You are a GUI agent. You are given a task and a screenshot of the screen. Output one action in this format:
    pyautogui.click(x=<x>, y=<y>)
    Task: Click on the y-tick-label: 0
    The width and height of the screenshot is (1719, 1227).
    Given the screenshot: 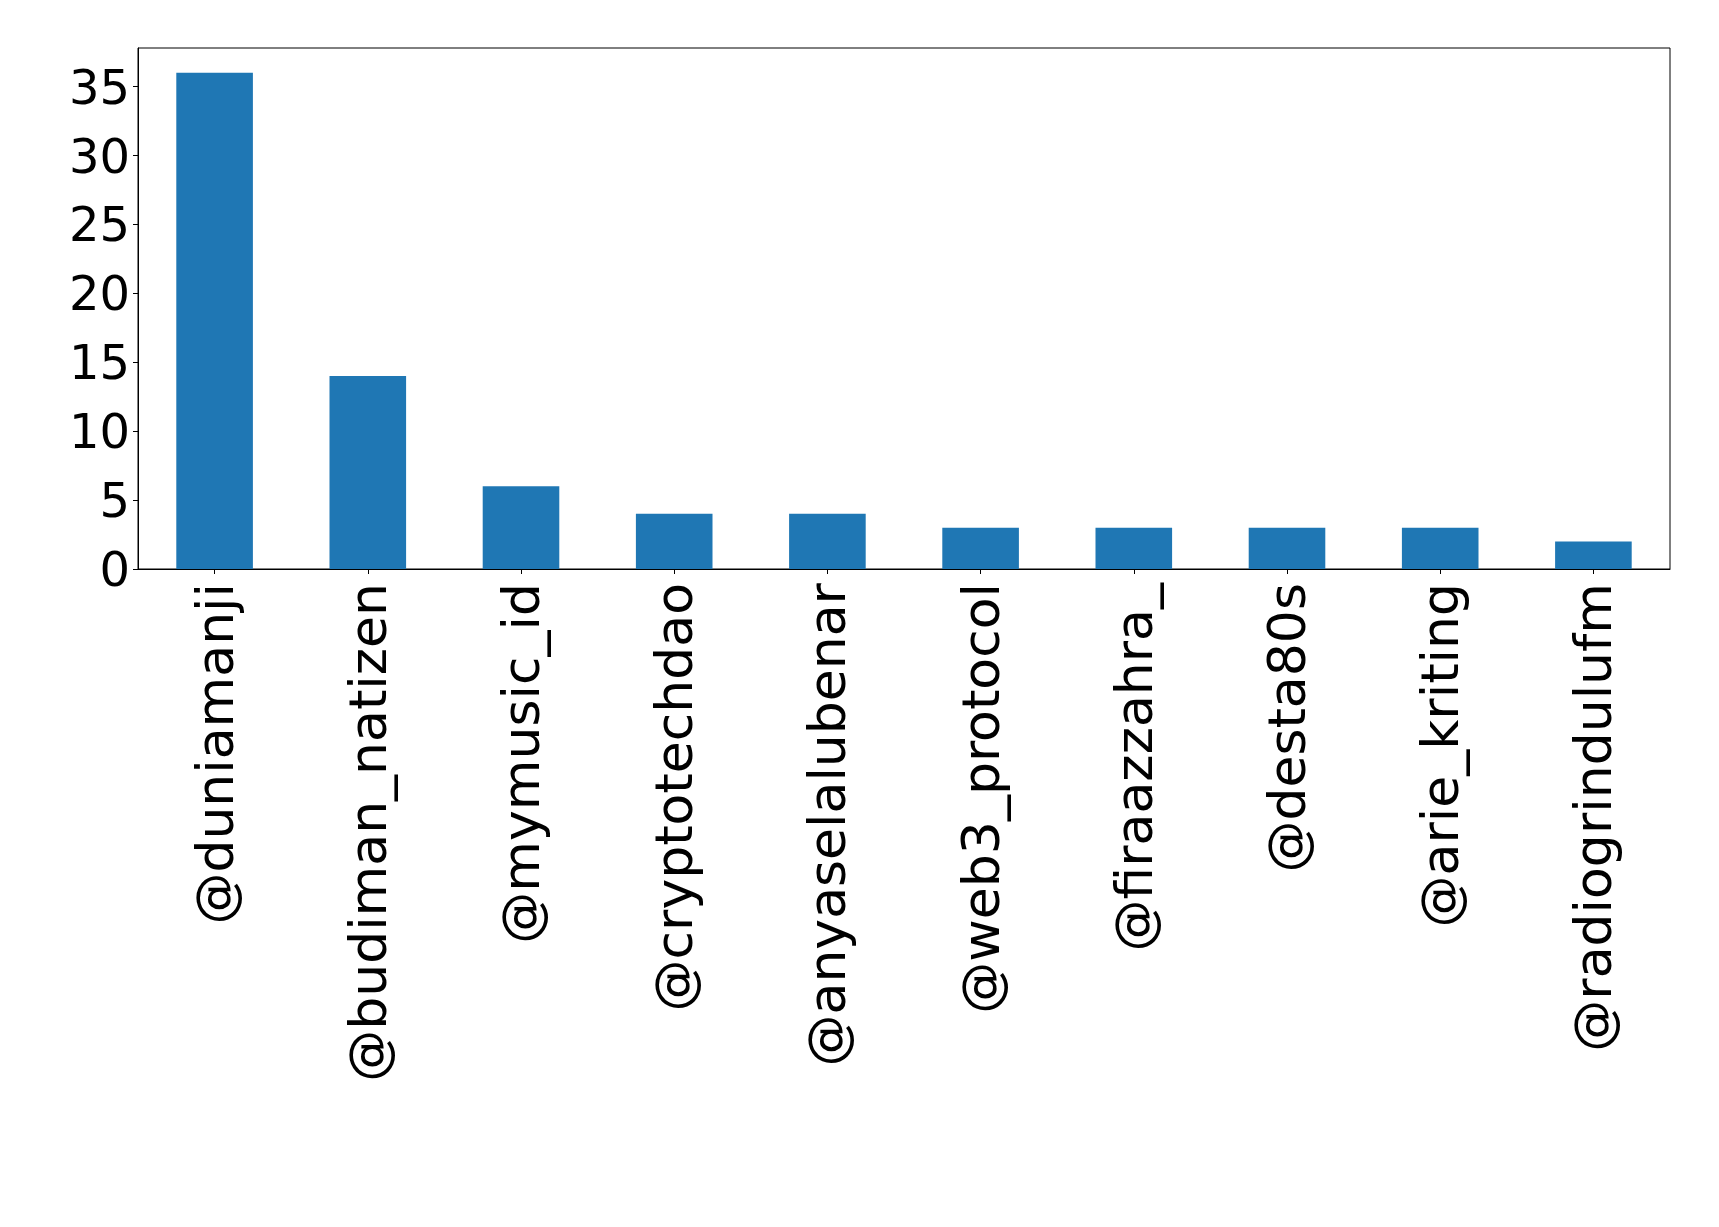 What is the action you would take?
    pyautogui.click(x=114, y=569)
    